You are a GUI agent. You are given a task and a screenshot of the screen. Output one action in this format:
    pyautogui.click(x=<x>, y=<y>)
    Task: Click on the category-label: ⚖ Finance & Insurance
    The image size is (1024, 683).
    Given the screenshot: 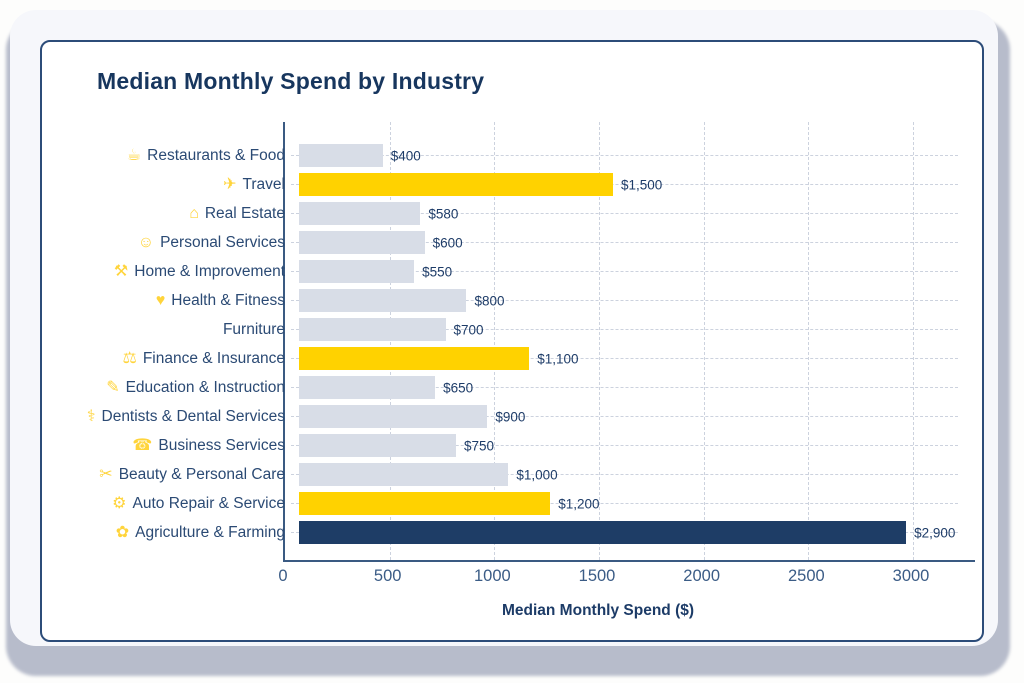 What is the action you would take?
    pyautogui.click(x=178, y=359)
    